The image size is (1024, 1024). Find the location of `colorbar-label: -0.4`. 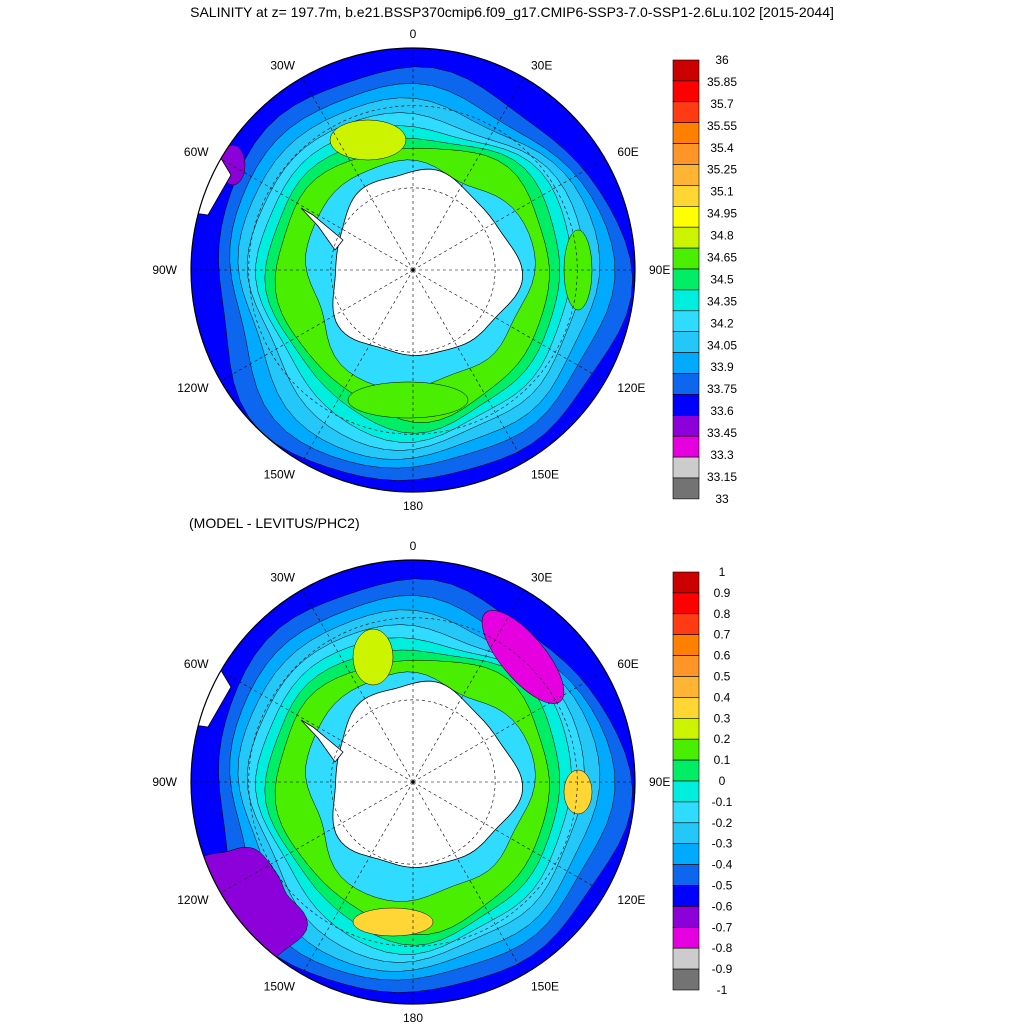

colorbar-label: -0.4 is located at coordinates (722, 865).